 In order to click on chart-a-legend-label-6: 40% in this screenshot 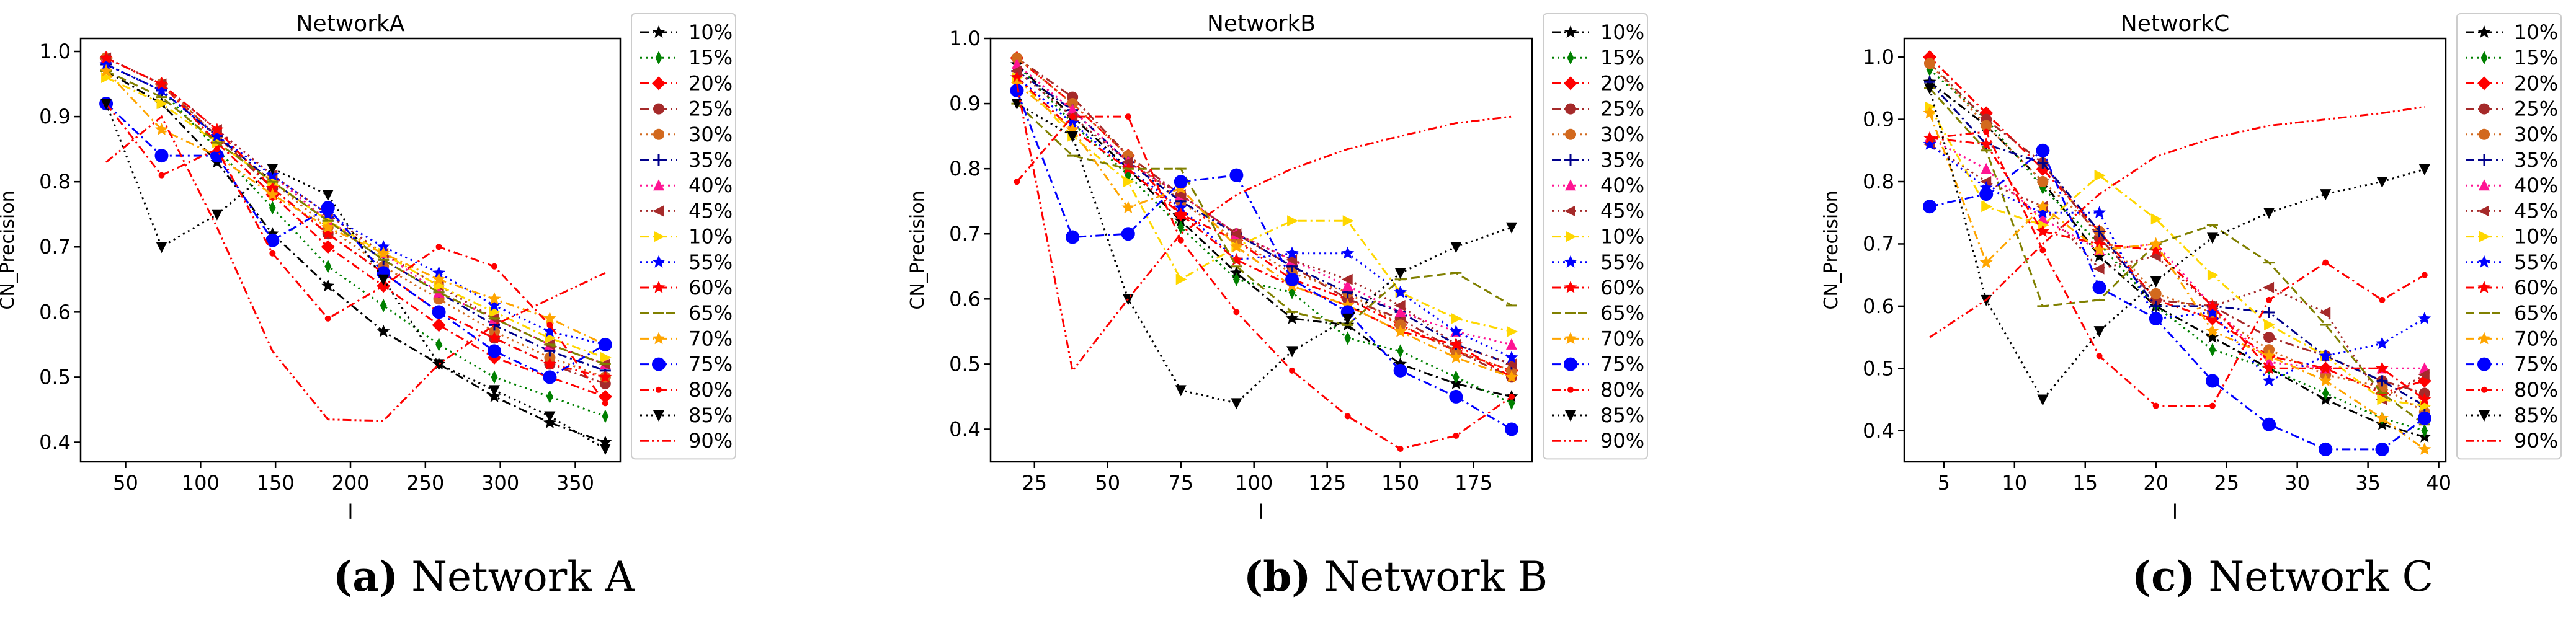, I will do `click(711, 185)`.